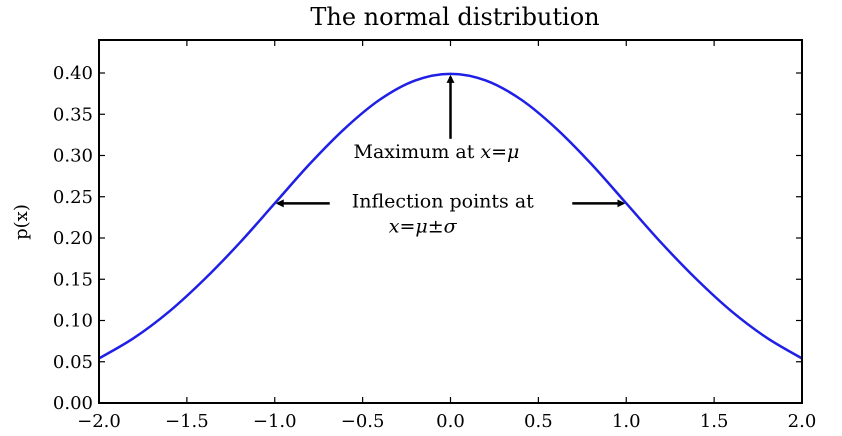  Describe the element at coordinates (73, 238) in the screenshot. I see `y-tick-label: 0.20` at that location.